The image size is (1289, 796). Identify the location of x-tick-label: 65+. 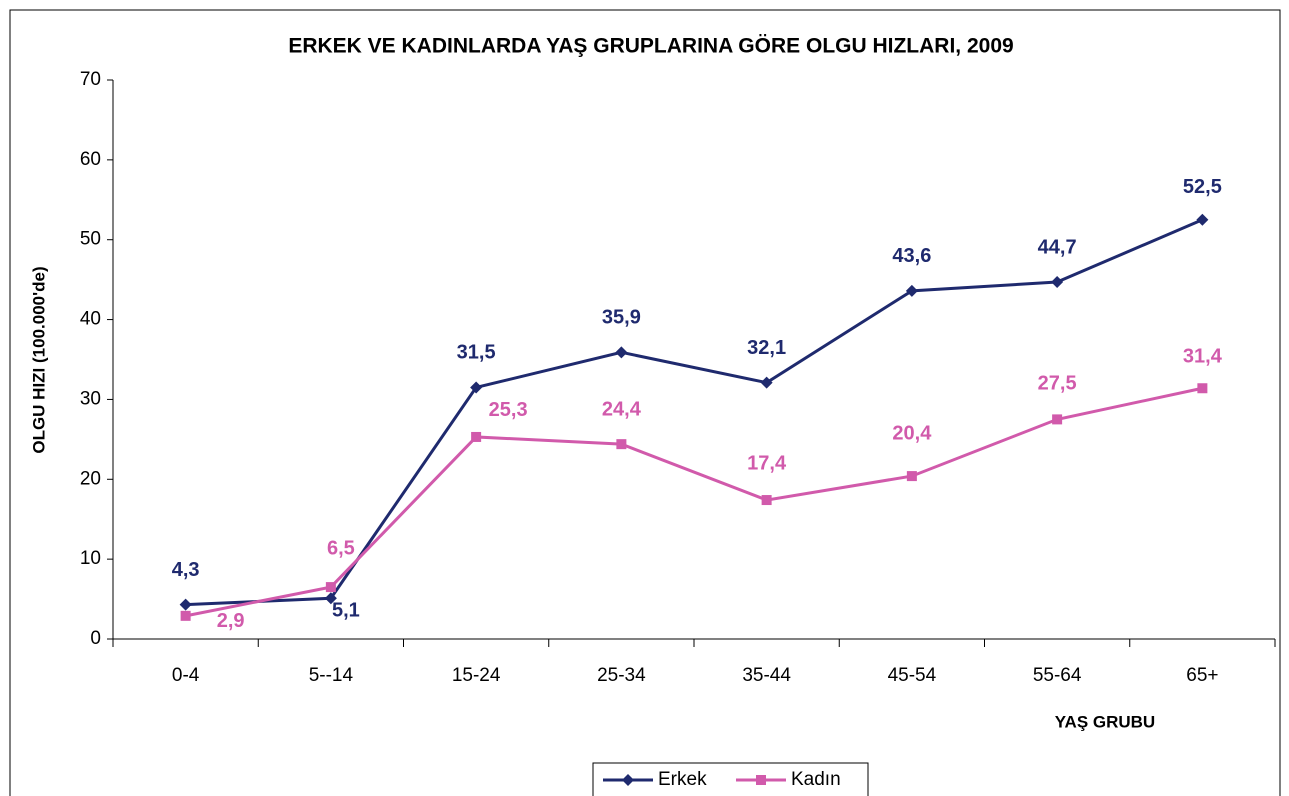
(1202, 675).